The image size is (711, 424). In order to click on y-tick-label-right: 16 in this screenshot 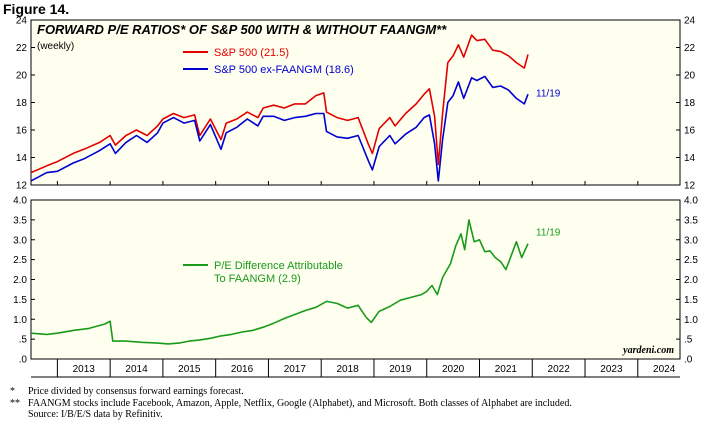, I will do `click(690, 131)`.